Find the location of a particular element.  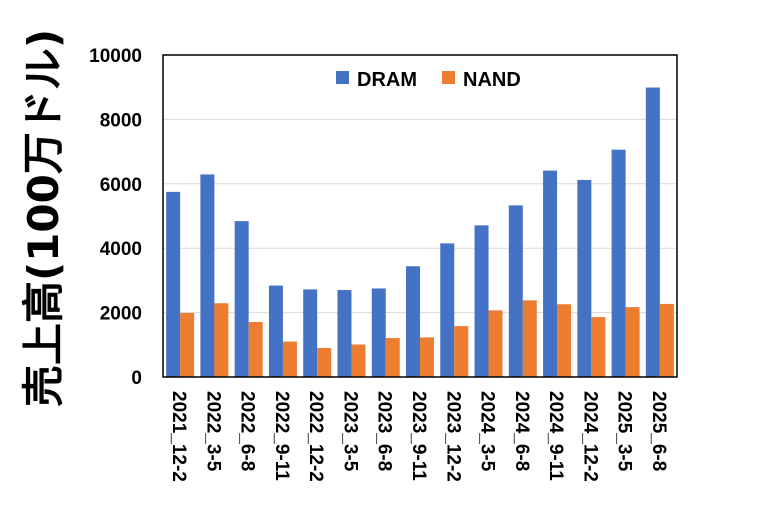

y-axis-label: 売上高(100万ドル) is located at coordinates (43, 218).